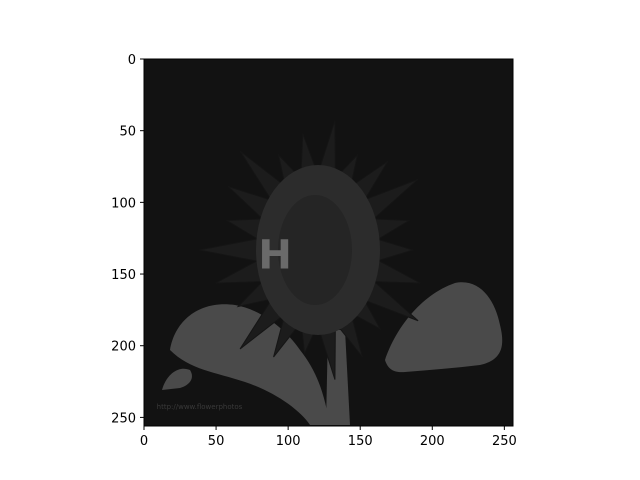  I want to click on y-tick-label: 100, so click(123, 203).